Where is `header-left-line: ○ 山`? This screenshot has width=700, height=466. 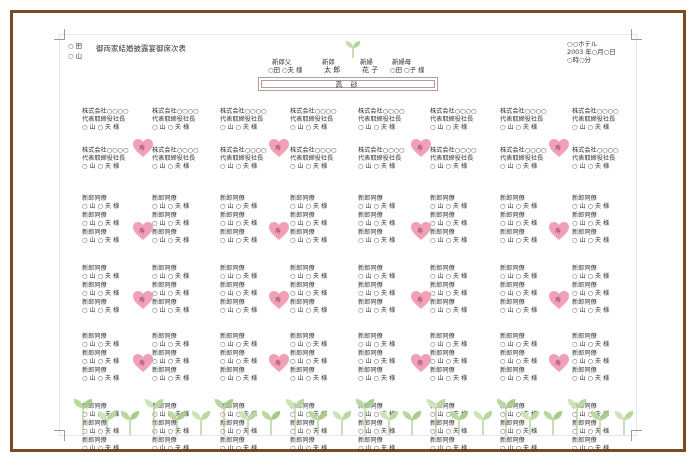 header-left-line: ○ 山 is located at coordinates (75, 56).